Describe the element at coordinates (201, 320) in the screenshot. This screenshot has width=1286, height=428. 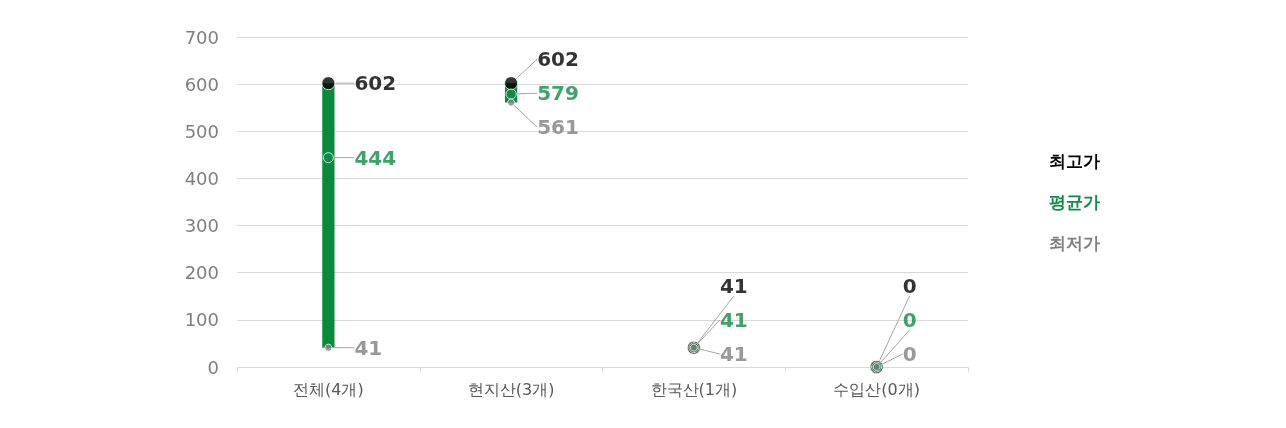
I see `y-tick-label: 100` at that location.